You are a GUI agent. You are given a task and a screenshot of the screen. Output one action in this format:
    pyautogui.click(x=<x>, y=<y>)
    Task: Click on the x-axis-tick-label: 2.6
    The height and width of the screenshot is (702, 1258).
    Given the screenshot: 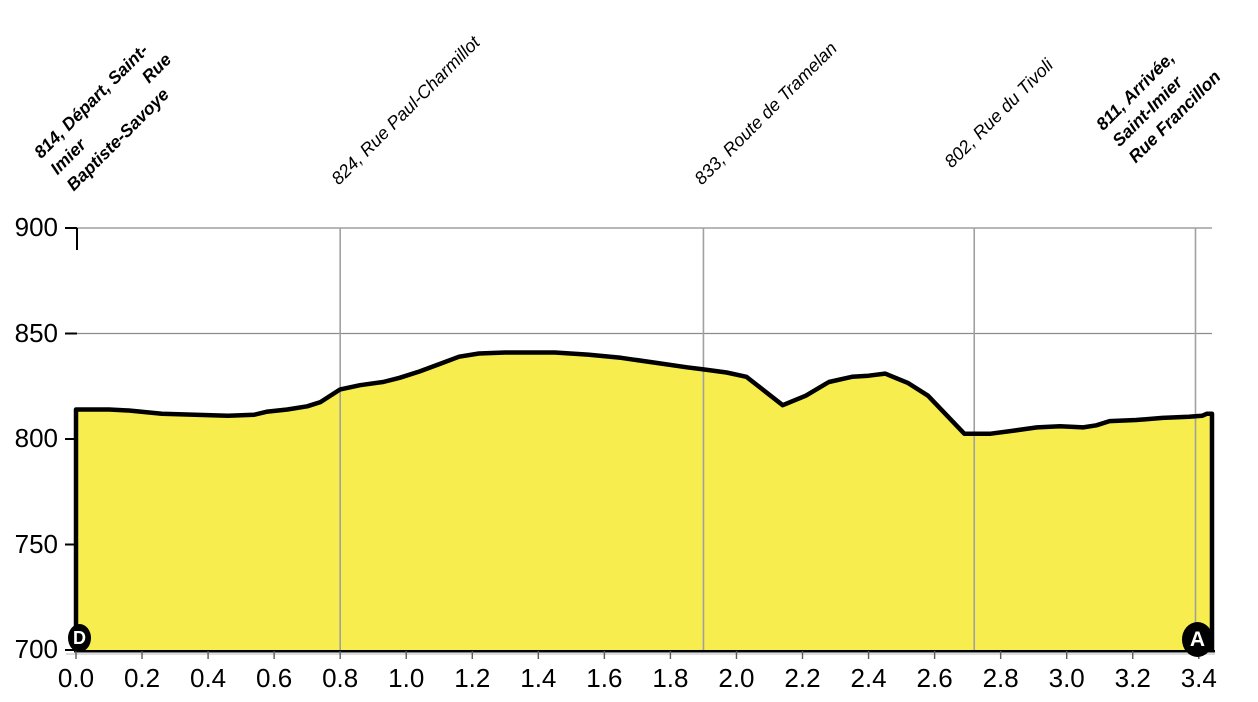 What is the action you would take?
    pyautogui.click(x=934, y=678)
    